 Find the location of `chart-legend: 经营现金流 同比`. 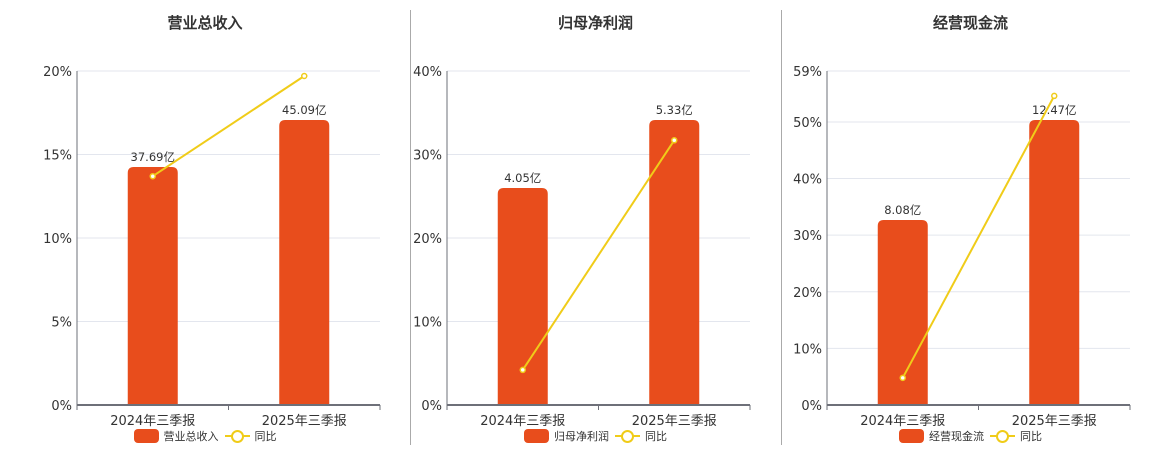

chart-legend: 经营现金流 同比 is located at coordinates (970, 436).